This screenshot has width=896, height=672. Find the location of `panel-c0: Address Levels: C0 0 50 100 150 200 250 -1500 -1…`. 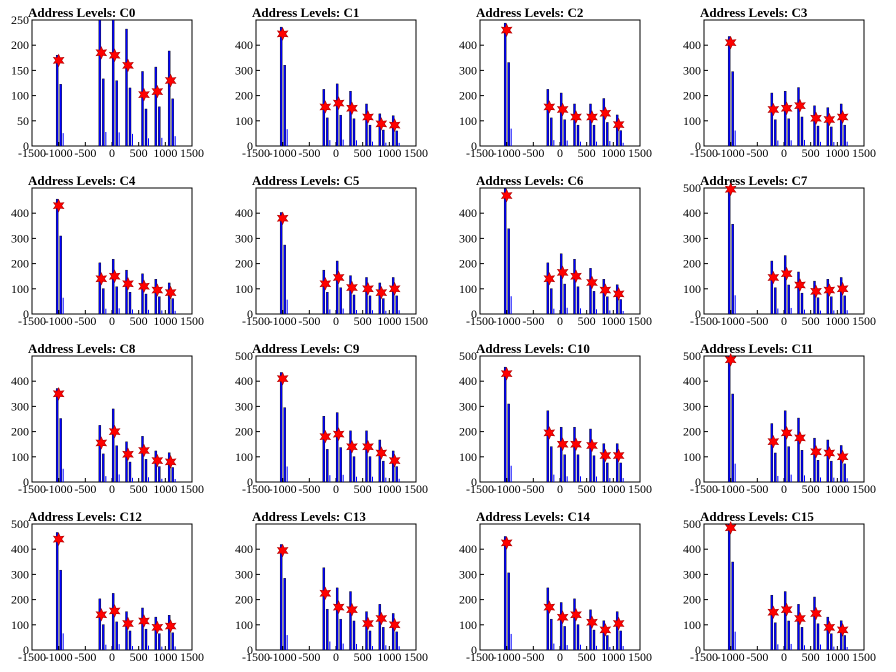

panel-c0: Address Levels: C0 0 50 100 150 200 250 -1500 -1… is located at coordinates (112, 84).